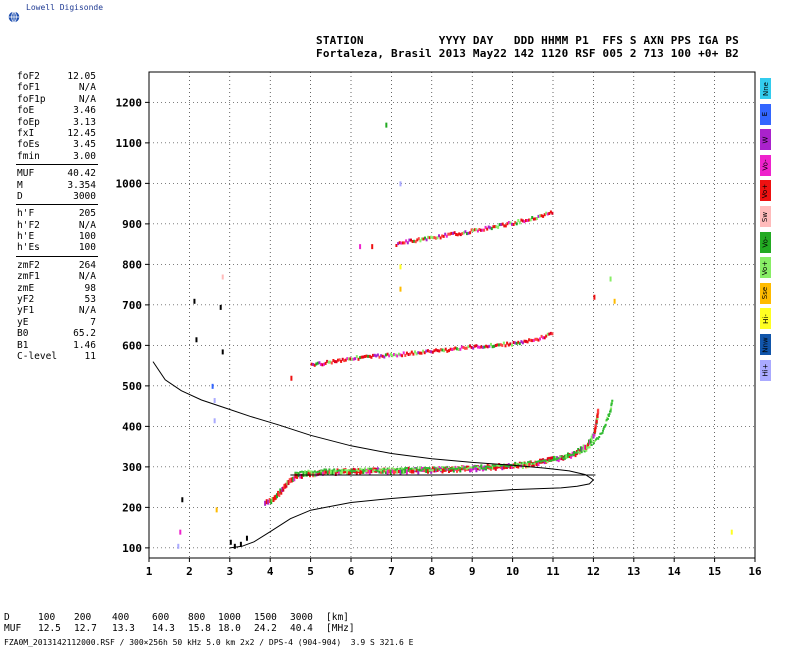 The image size is (800, 650). Describe the element at coordinates (87, 237) in the screenshot. I see `param-value: 100` at that location.